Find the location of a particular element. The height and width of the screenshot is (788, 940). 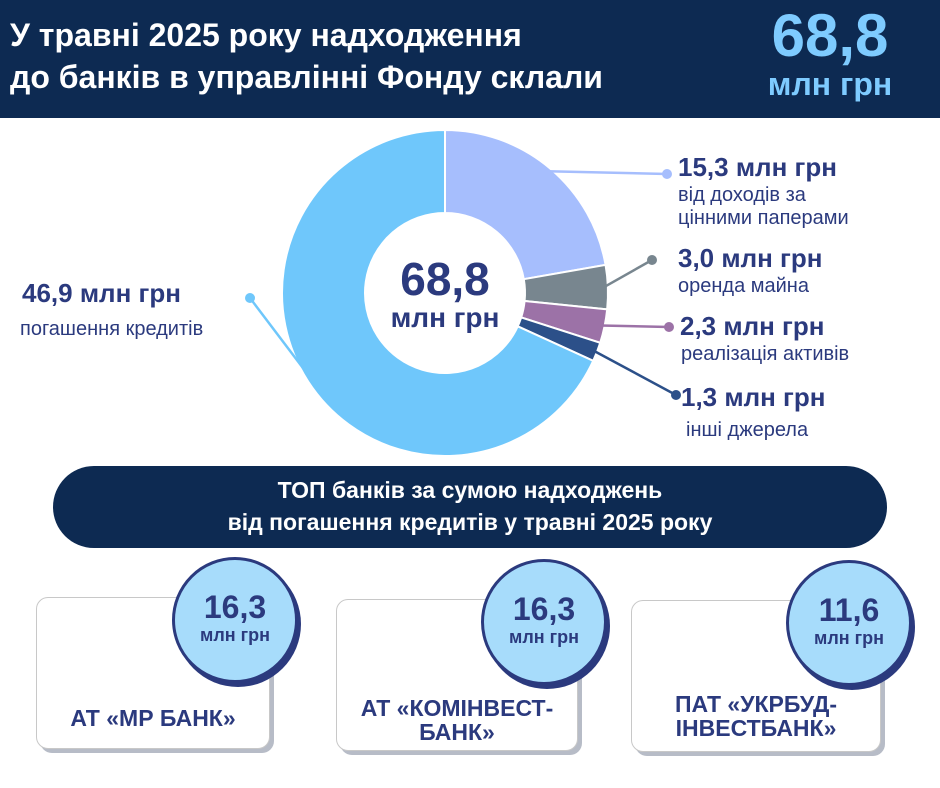

leader-dot-rent is located at coordinates (652, 260).